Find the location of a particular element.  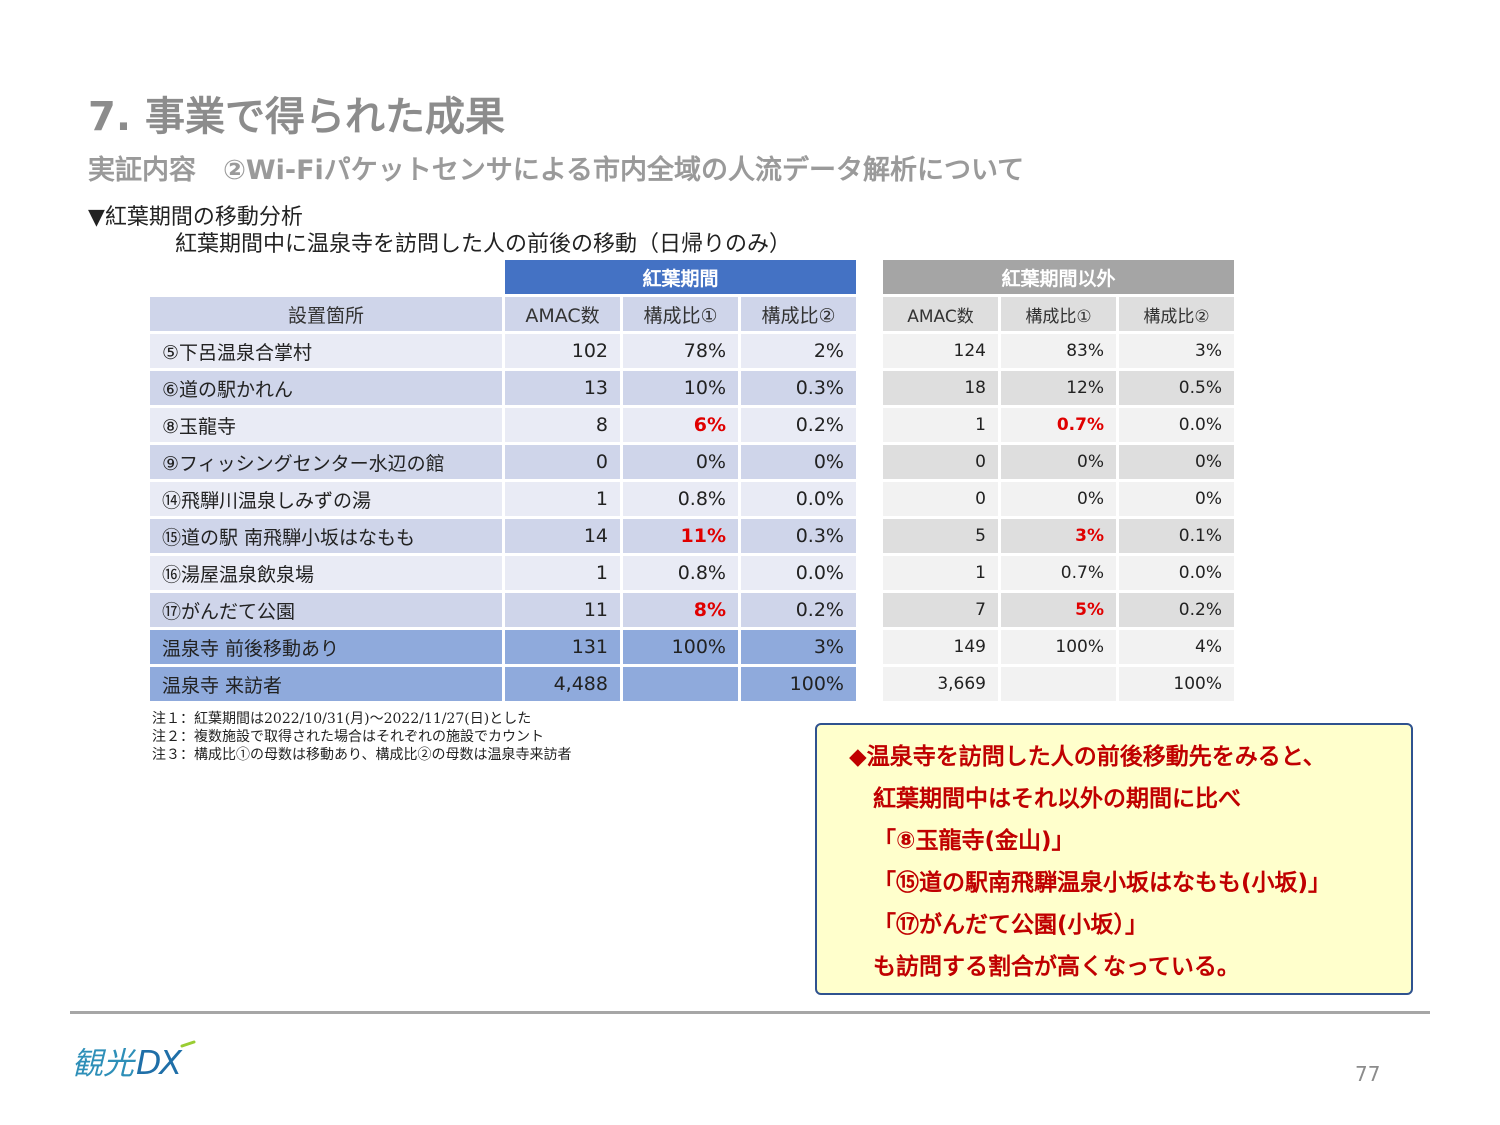

callout-line: 紅葉期間中はそれ以外の期間に比べ is located at coordinates (1057, 799).